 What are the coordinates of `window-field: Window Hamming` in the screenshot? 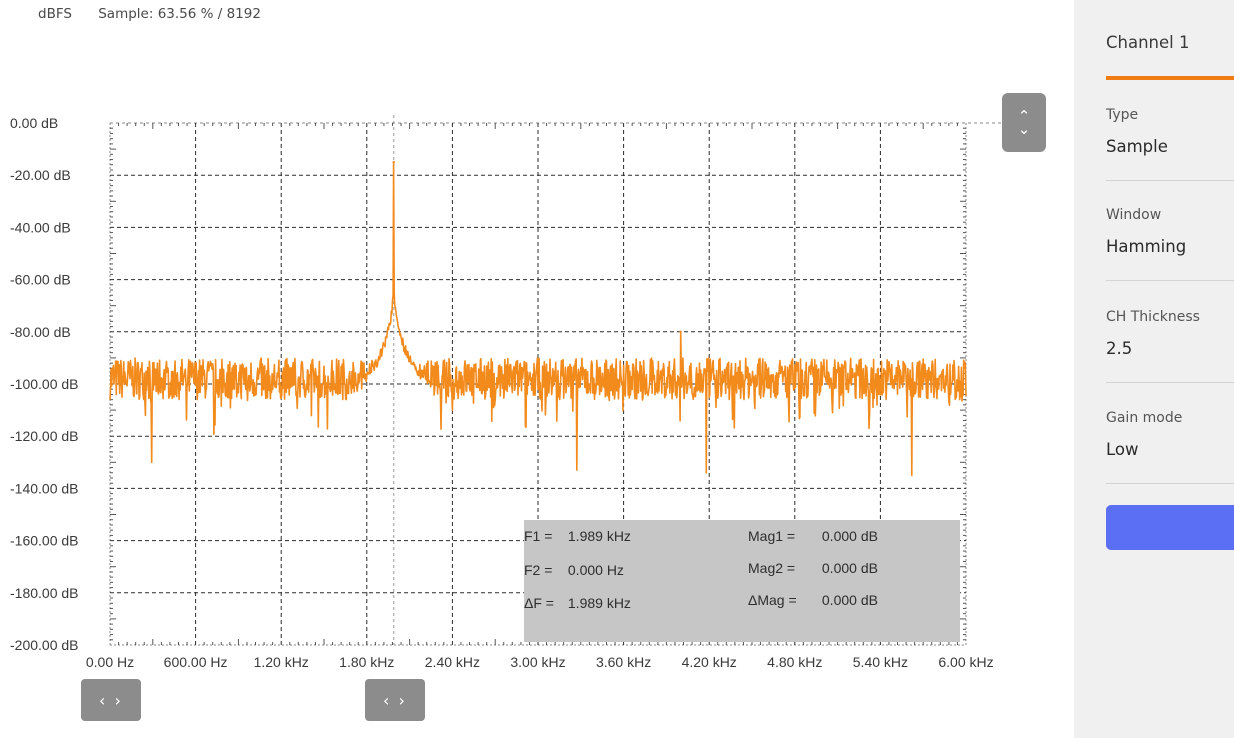 It's located at (1170, 244).